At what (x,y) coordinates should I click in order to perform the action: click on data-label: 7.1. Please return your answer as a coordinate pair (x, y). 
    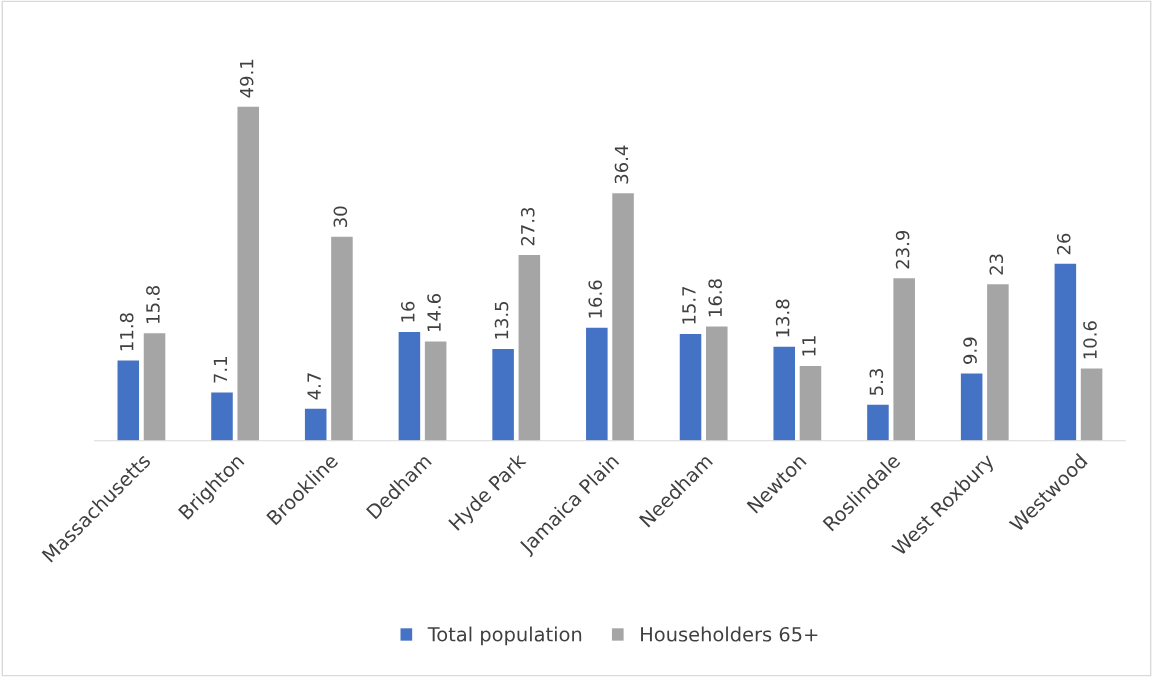
    Looking at the image, I should click on (220, 370).